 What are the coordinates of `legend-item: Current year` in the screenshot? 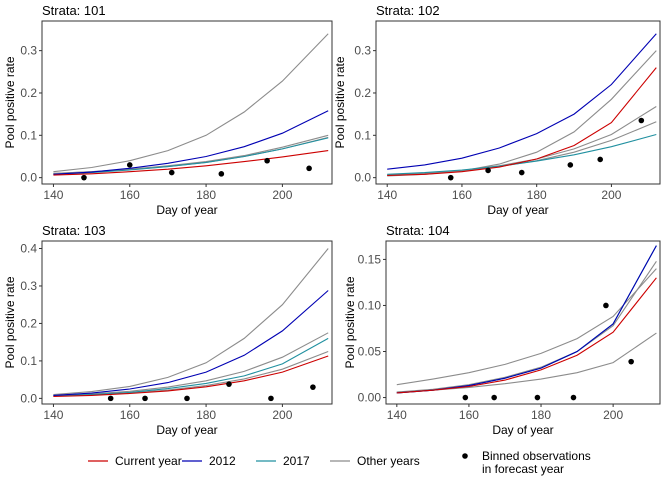 It's located at (135, 461).